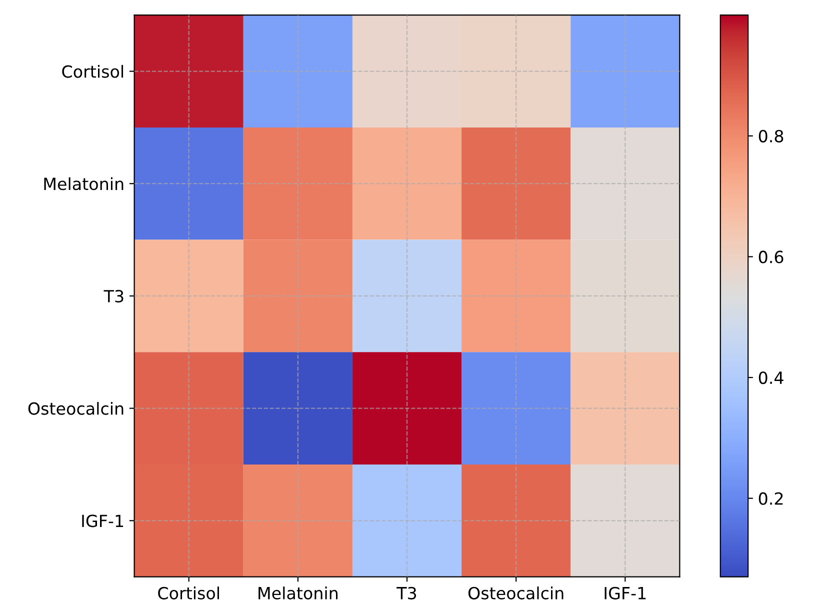  Describe the element at coordinates (84, 183) in the screenshot. I see `y-tick-label: Melatonin` at that location.